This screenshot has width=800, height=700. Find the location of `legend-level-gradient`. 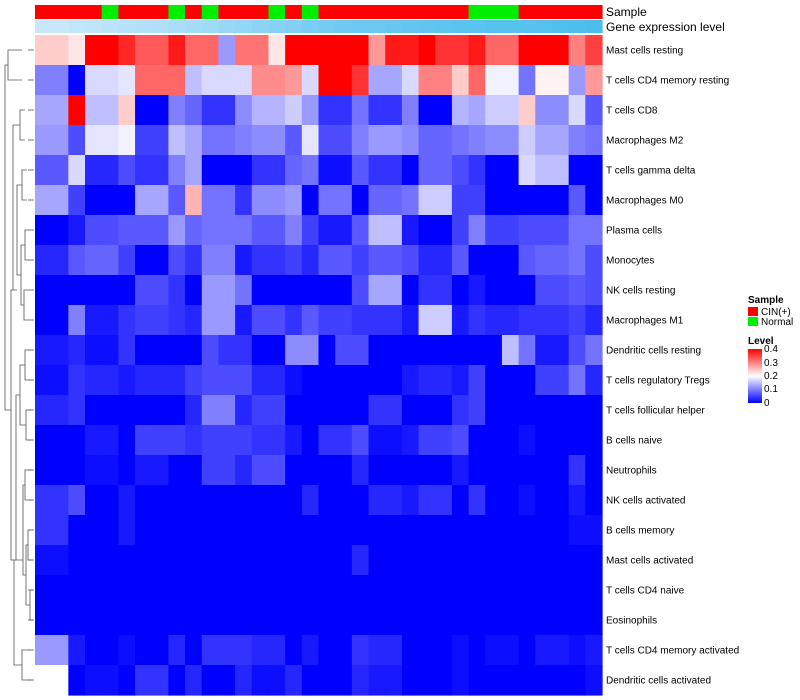

legend-level-gradient is located at coordinates (755, 376).